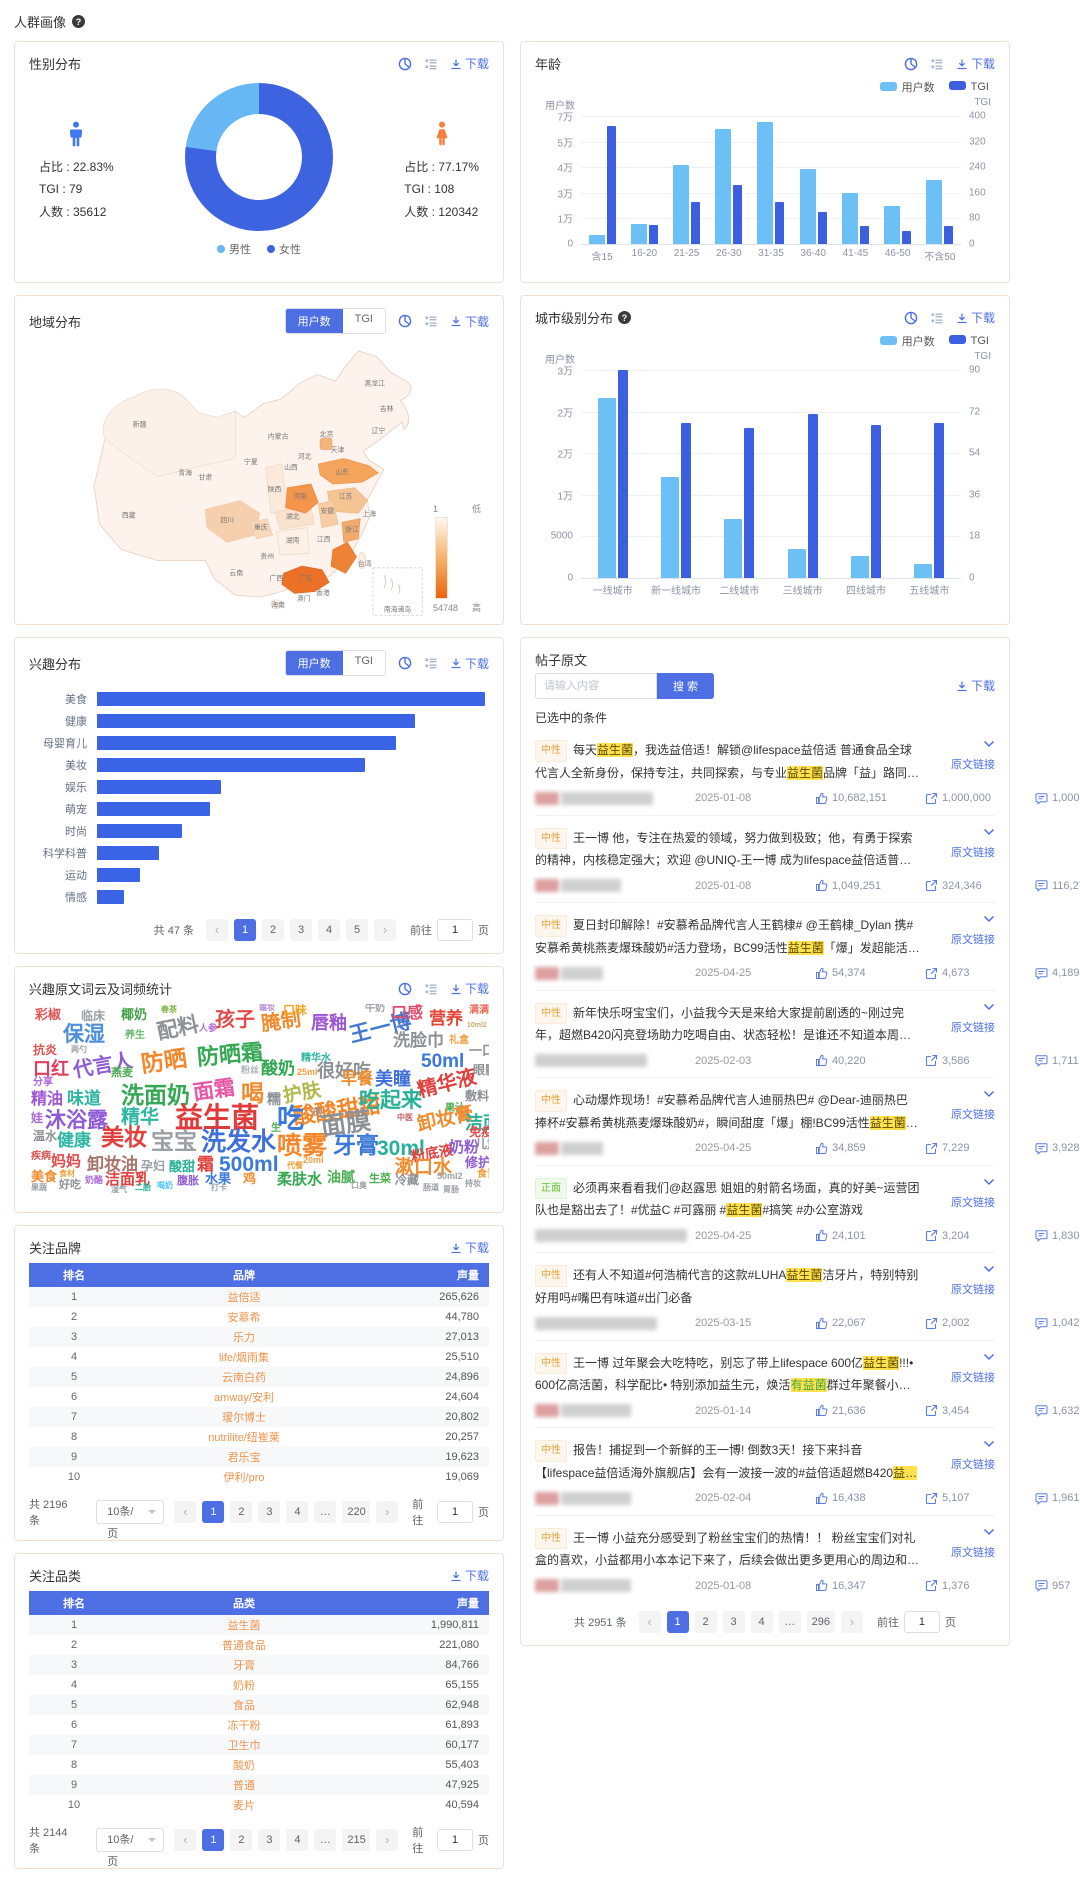 The width and height of the screenshot is (1080, 1889). Describe the element at coordinates (165, 1185) in the screenshot. I see `cloud-word: 喝奶` at that location.